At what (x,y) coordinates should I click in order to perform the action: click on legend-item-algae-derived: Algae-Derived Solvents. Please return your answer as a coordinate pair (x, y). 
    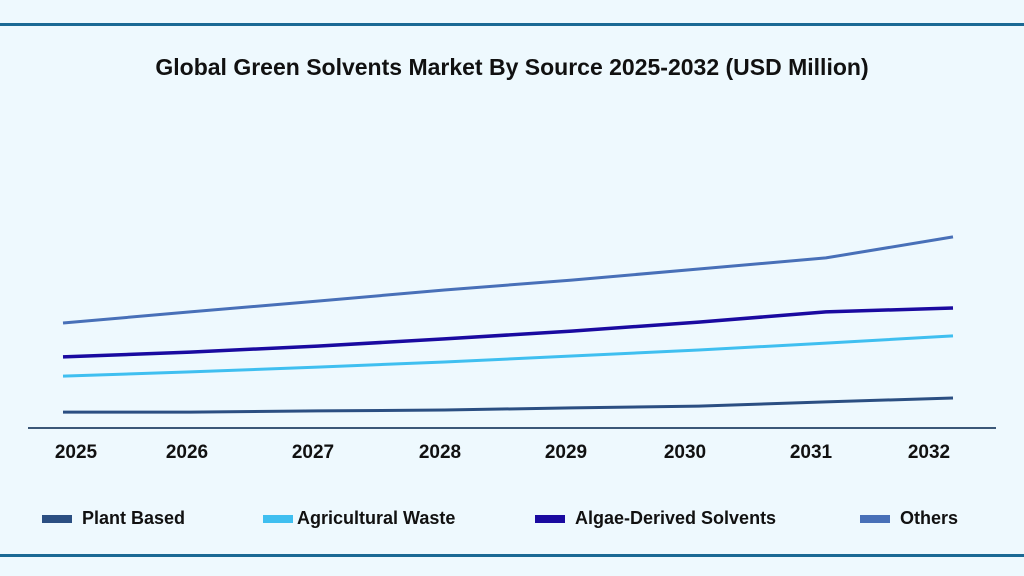
    Looking at the image, I should click on (655, 518).